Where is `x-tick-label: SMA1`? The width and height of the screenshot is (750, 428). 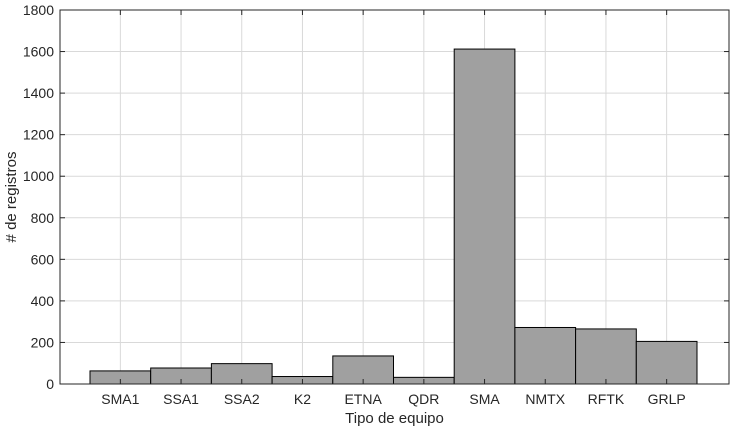 x-tick-label: SMA1 is located at coordinates (120, 399).